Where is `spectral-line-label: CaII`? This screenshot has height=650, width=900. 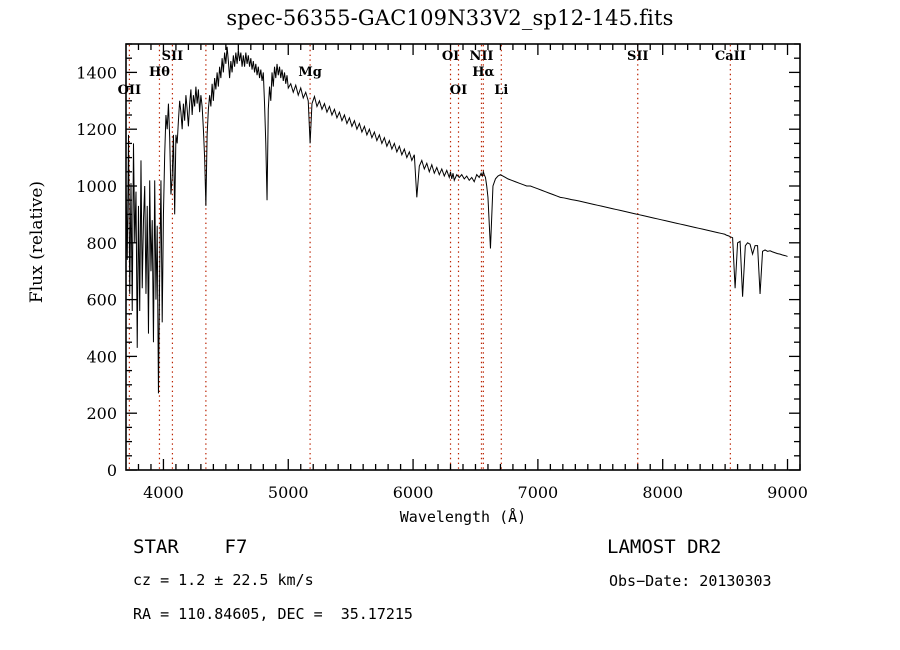
spectral-line-label: CaII is located at coordinates (730, 56).